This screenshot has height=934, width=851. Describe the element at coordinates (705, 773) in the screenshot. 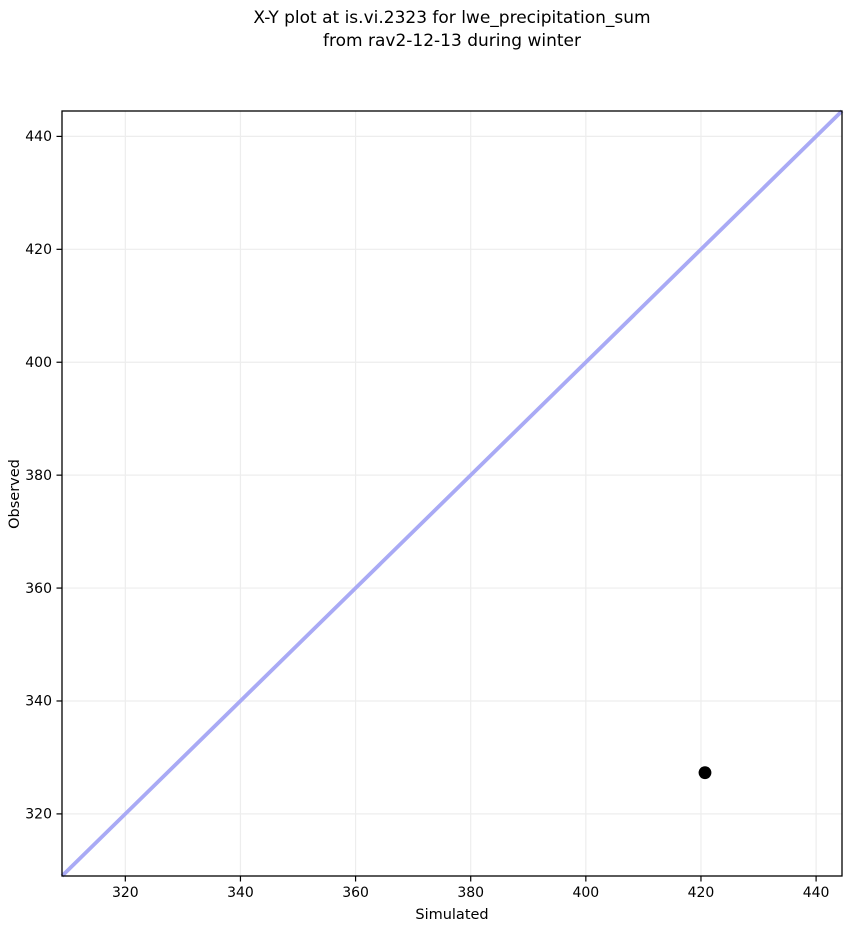

I see `data-point` at that location.